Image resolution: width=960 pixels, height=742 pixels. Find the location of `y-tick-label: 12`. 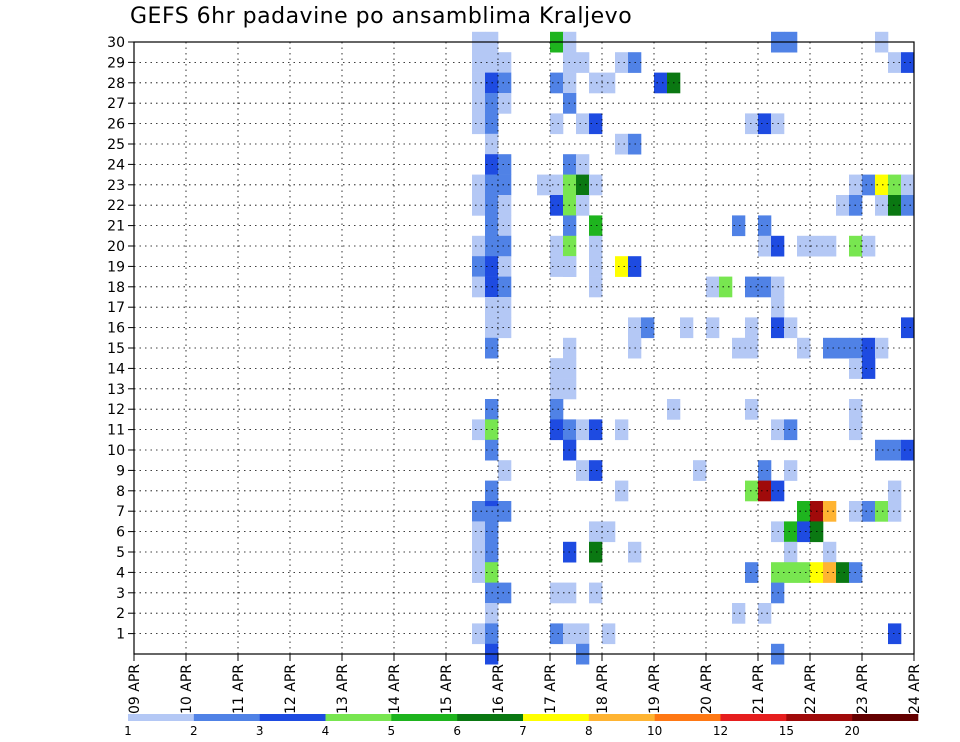

y-tick-label: 12 is located at coordinates (116, 410).